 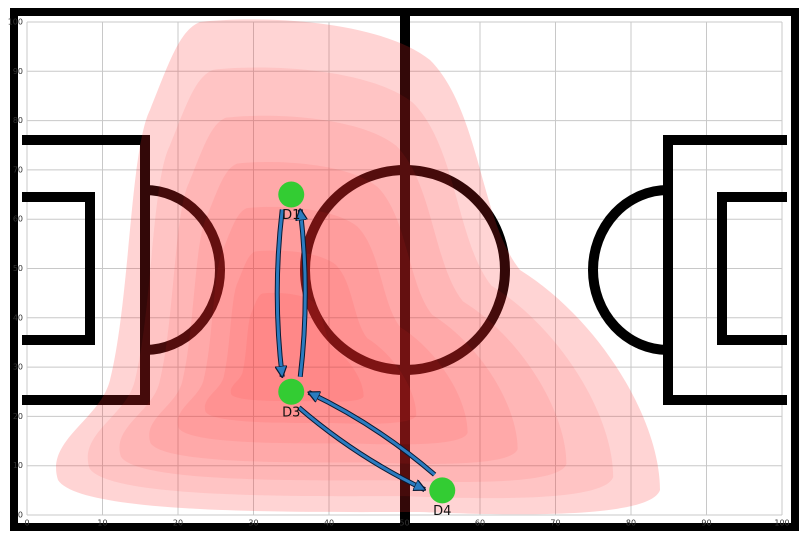 I want to click on y-tick-label: 10, so click(x=18, y=465).